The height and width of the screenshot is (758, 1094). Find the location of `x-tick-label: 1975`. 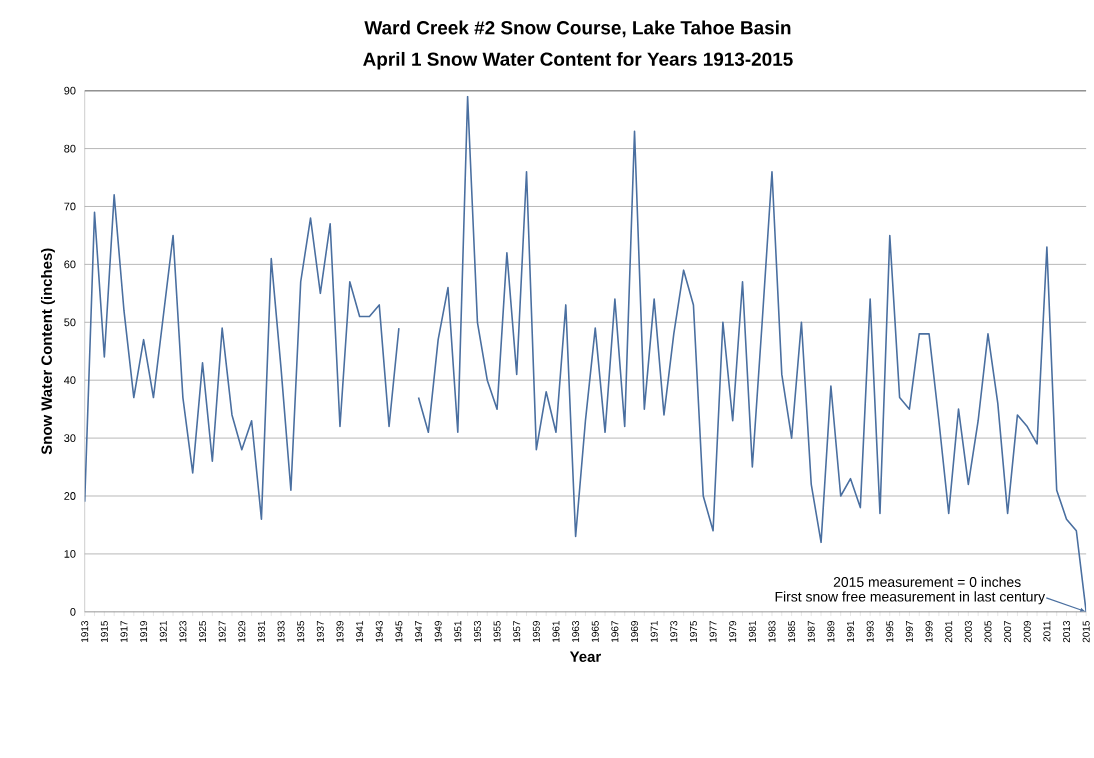

x-tick-label: 1975 is located at coordinates (693, 631).